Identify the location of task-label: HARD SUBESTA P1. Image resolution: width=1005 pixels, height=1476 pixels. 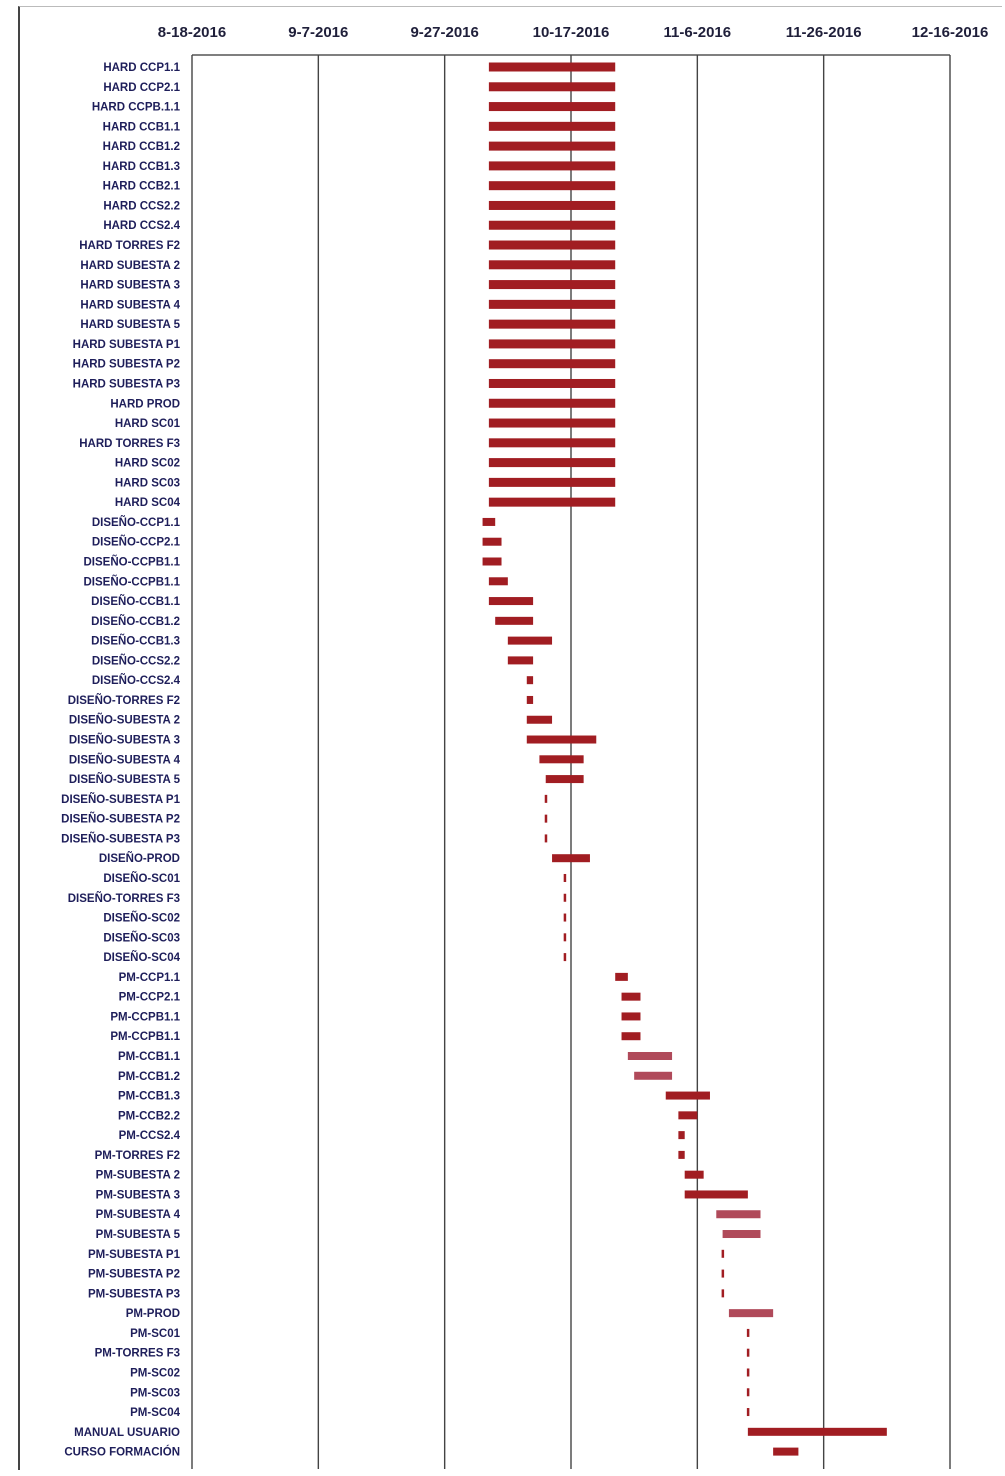
(127, 345).